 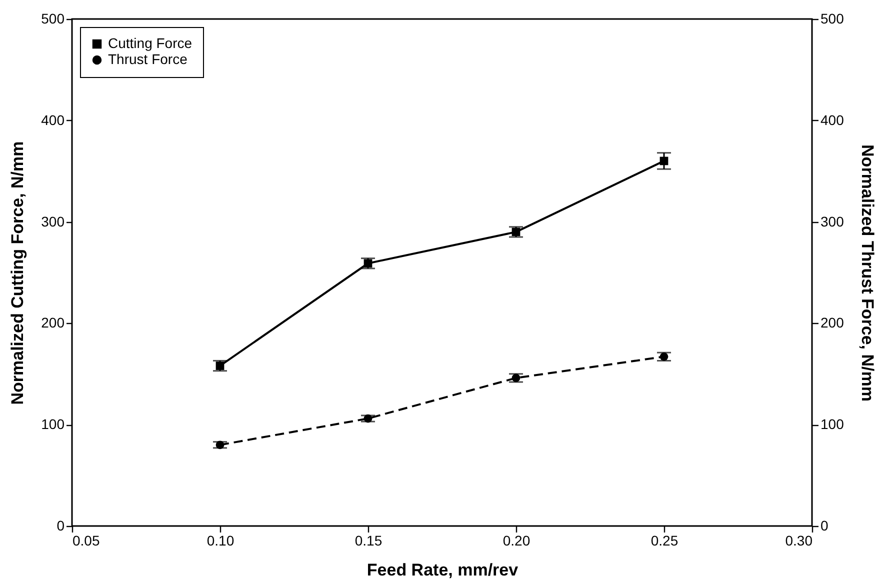 I want to click on x-tick-label: 0.15, so click(x=368, y=540).